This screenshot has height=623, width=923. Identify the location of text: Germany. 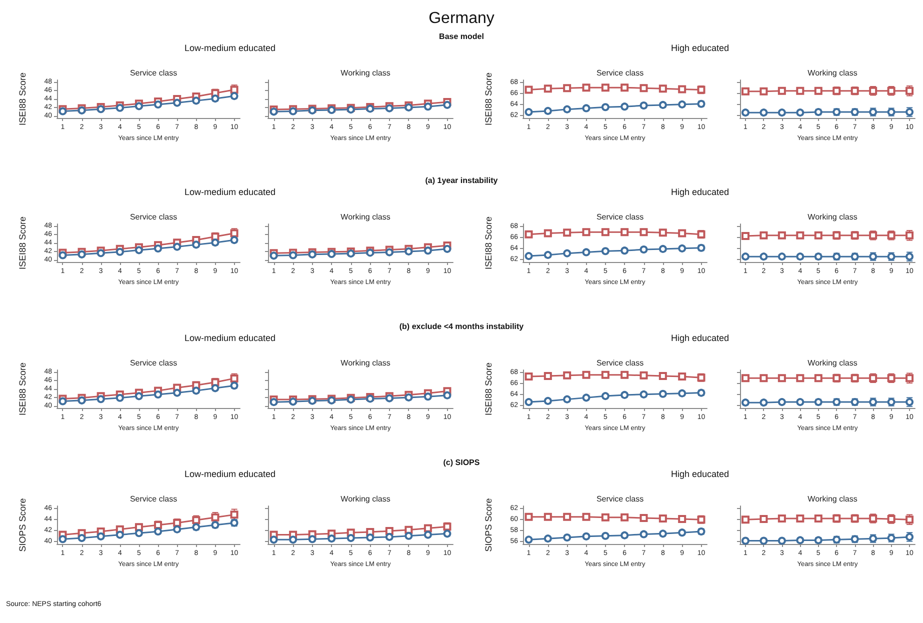
(462, 19).